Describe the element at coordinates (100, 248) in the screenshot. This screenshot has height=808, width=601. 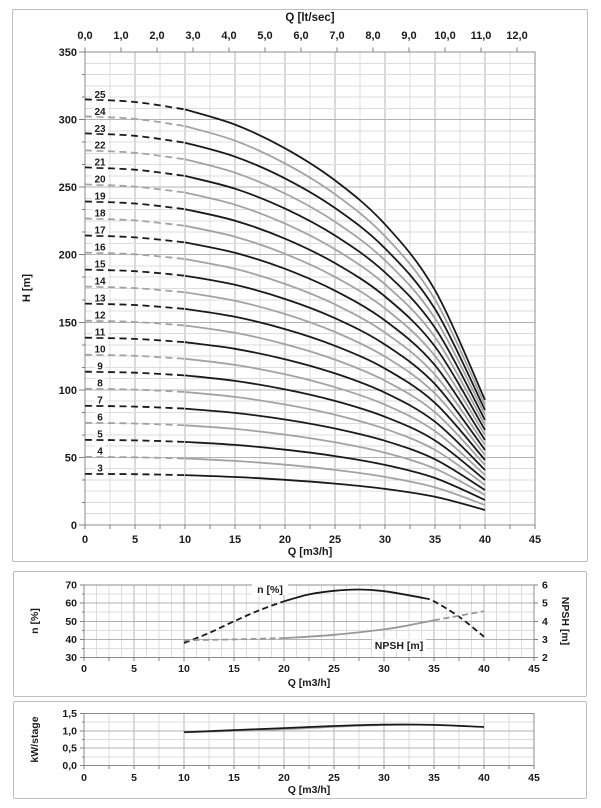
I see `svg-text: 16` at that location.